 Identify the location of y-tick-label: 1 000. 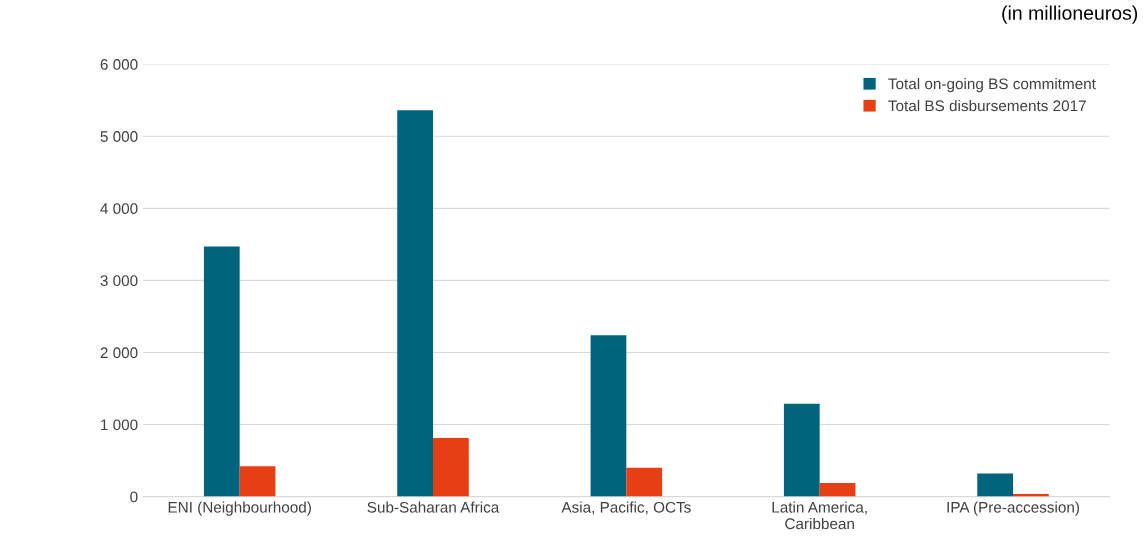
(119, 425).